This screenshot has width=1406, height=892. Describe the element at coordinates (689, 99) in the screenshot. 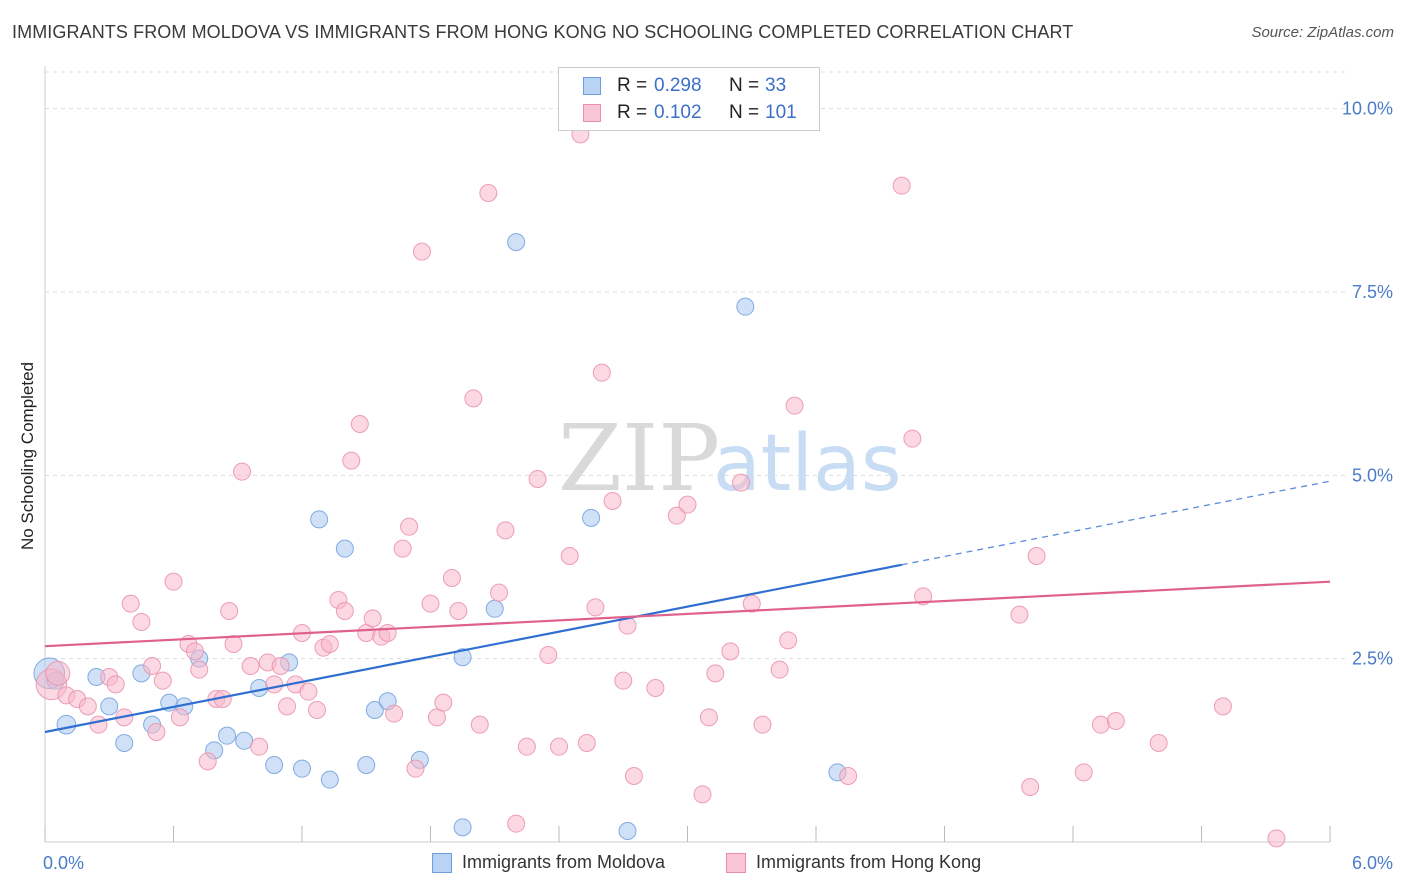

I see `correlation-legend: R = 0.298 N = 33 R = 0.102 N = 101` at that location.